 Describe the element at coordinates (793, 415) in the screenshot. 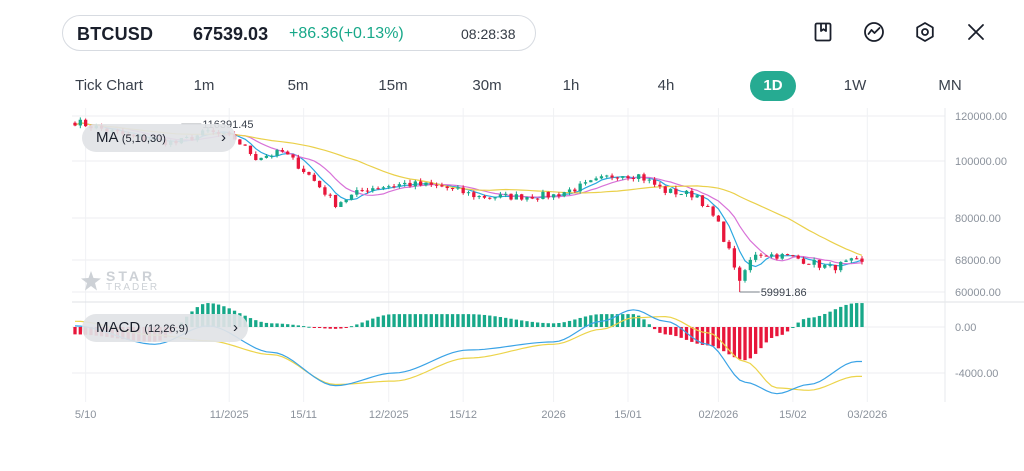

I see `date-axis-label: 15/02` at that location.